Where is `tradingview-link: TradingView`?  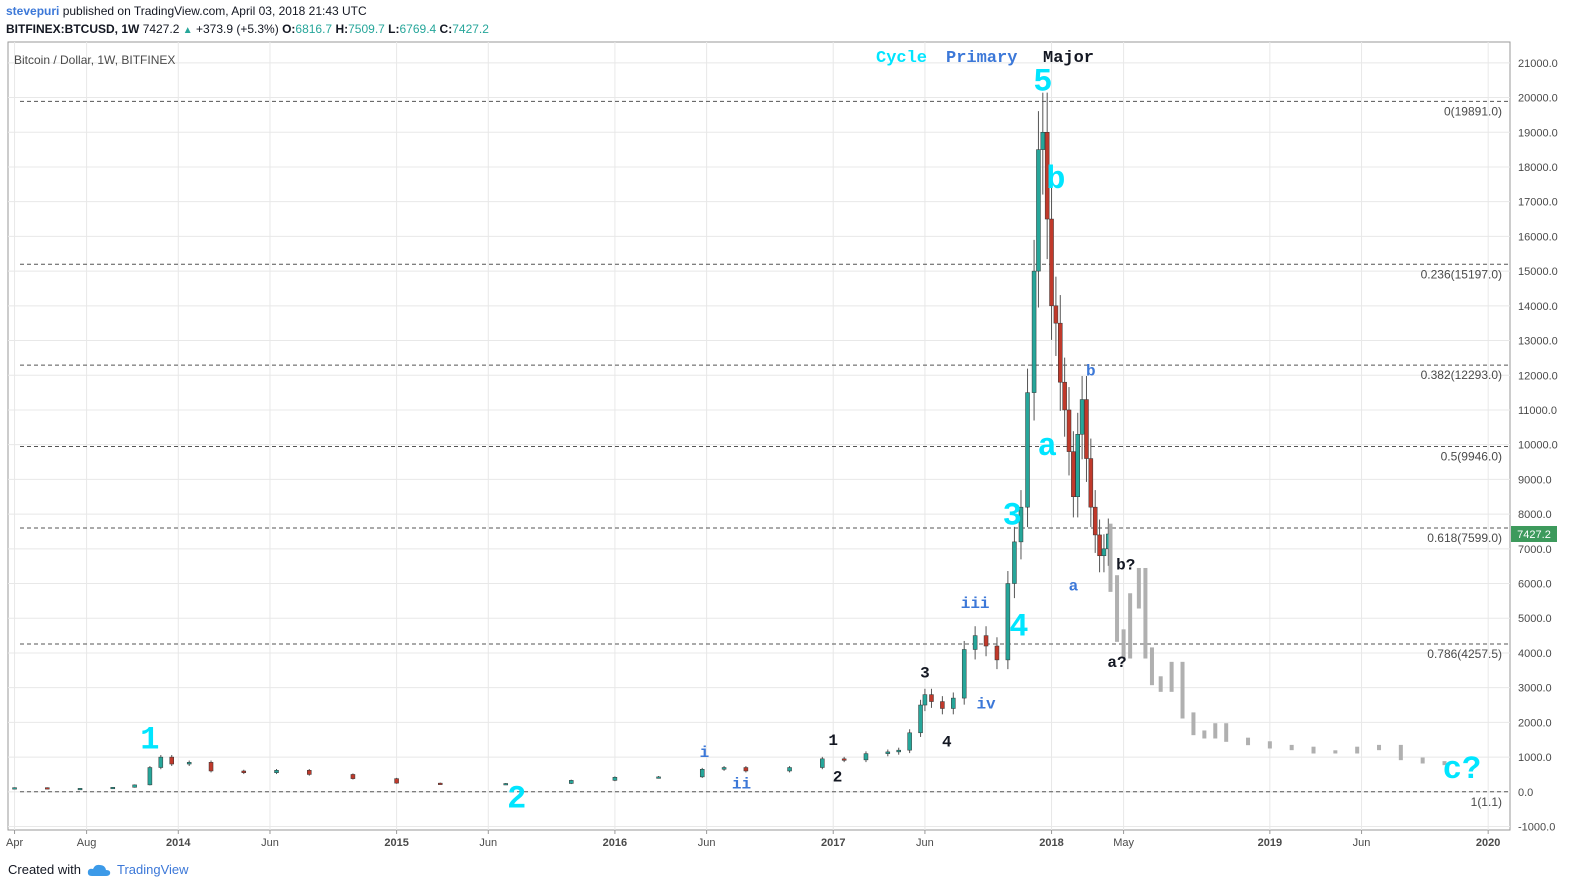 tradingview-link: TradingView is located at coordinates (152, 869).